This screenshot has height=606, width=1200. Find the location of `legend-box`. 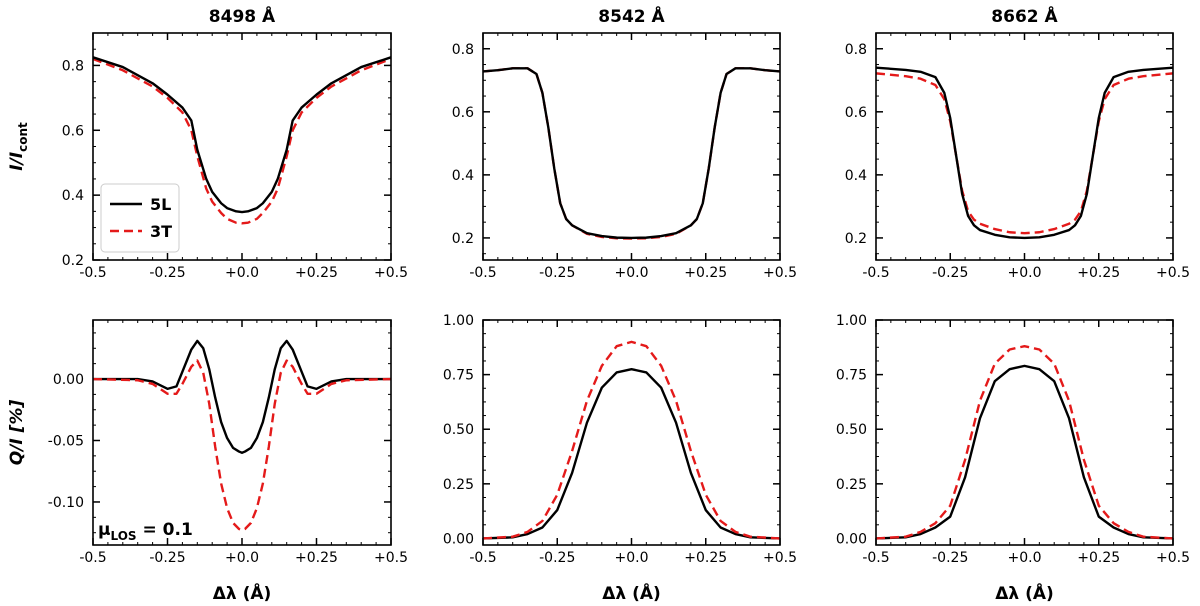

legend-box is located at coordinates (140, 218).